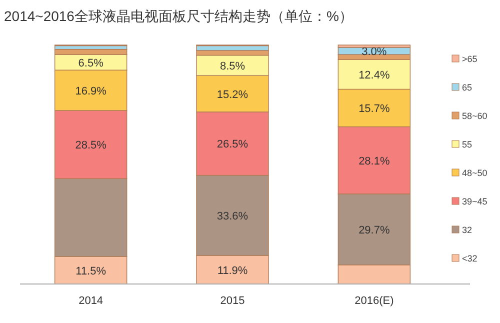 Image resolution: width=500 pixels, height=323 pixels. I want to click on legend-label: 58~60, so click(475, 116).